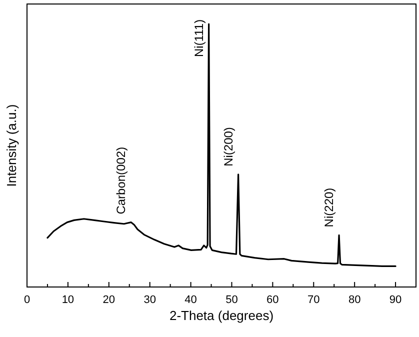 The width and height of the screenshot is (419, 337). Describe the element at coordinates (109, 300) in the screenshot. I see `x-tick-label: 20` at that location.